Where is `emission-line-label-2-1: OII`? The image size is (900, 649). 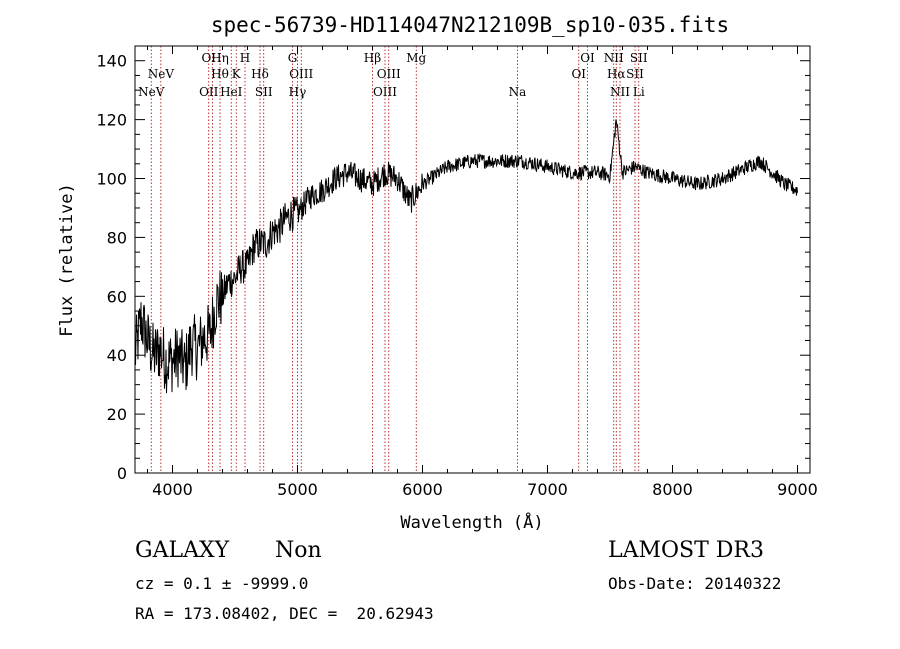 emission-line-label-2-1: OII is located at coordinates (209, 92).